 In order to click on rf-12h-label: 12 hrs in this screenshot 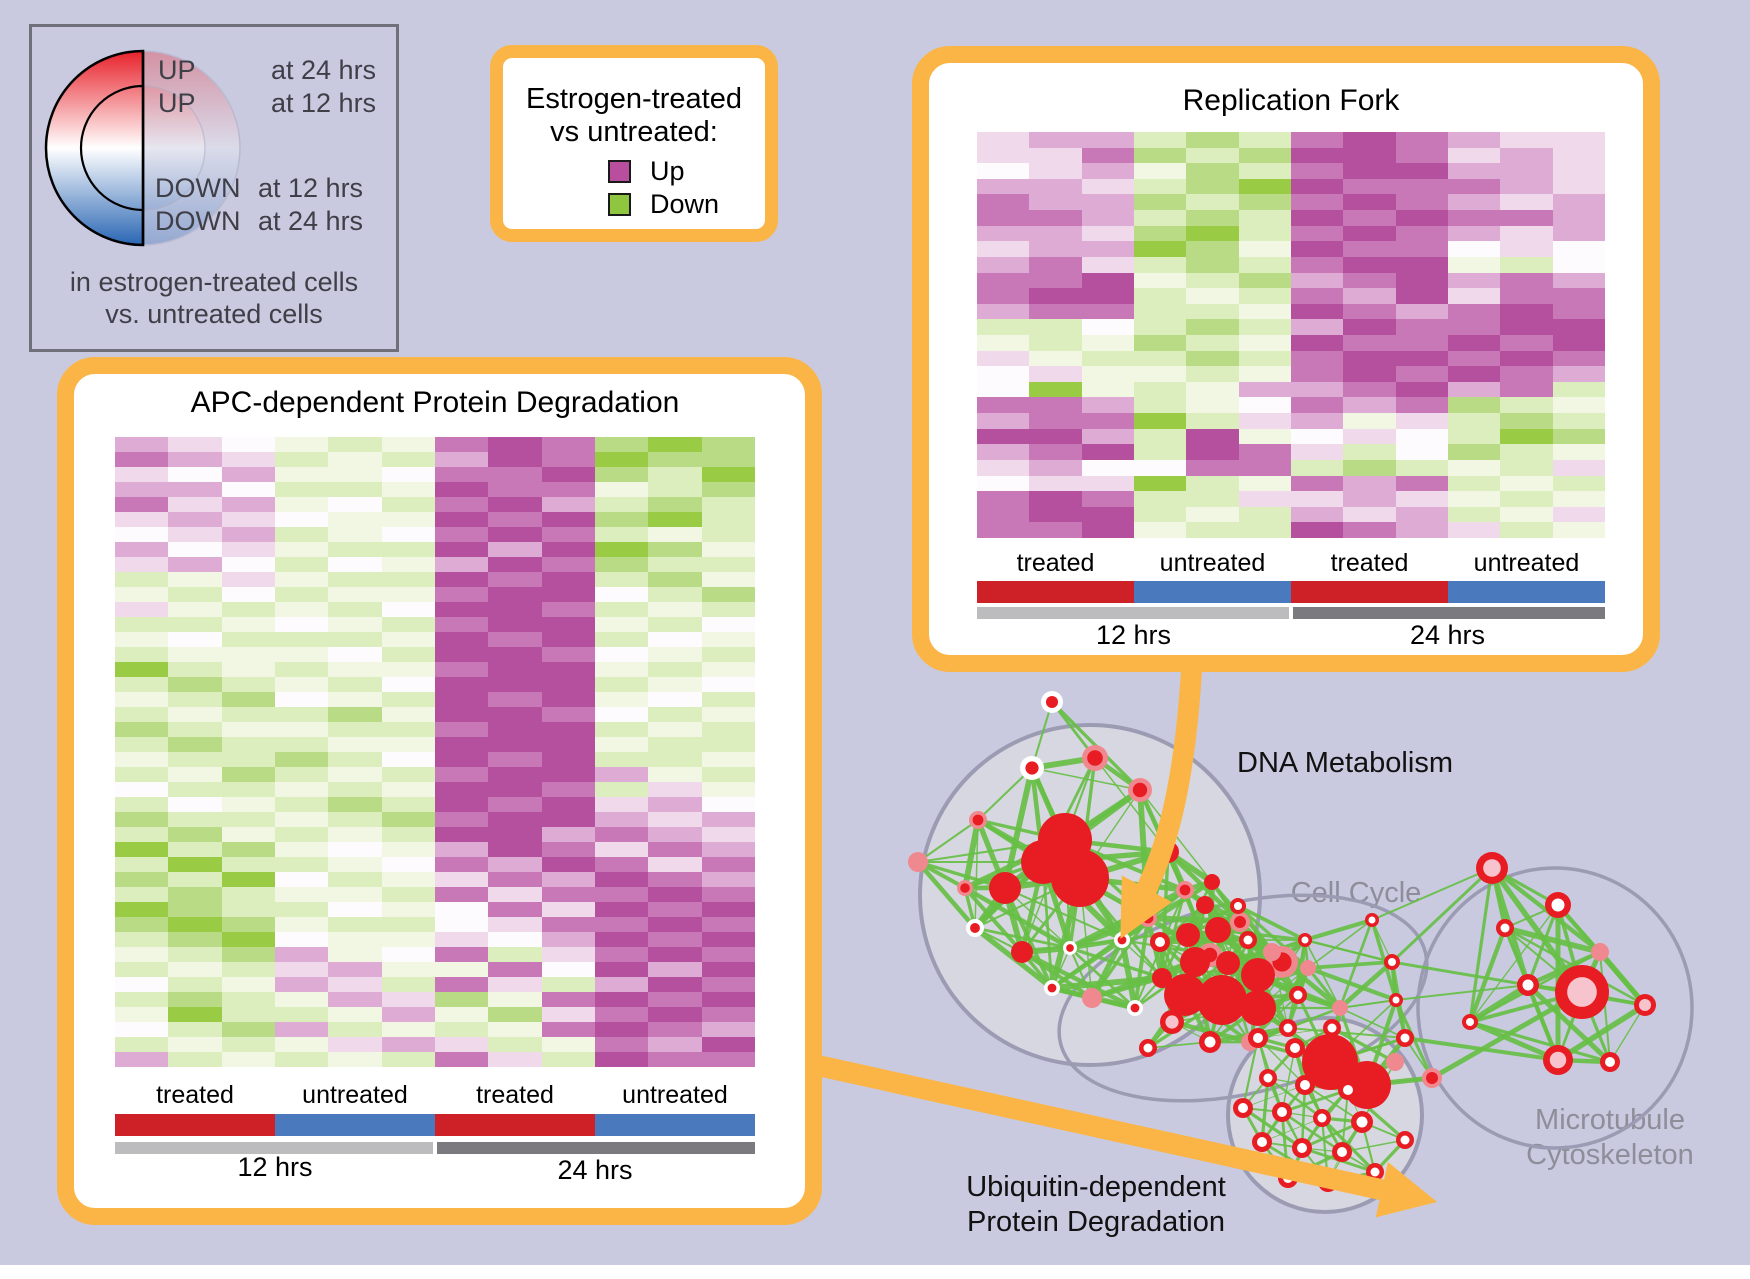, I will do `click(1133, 635)`.